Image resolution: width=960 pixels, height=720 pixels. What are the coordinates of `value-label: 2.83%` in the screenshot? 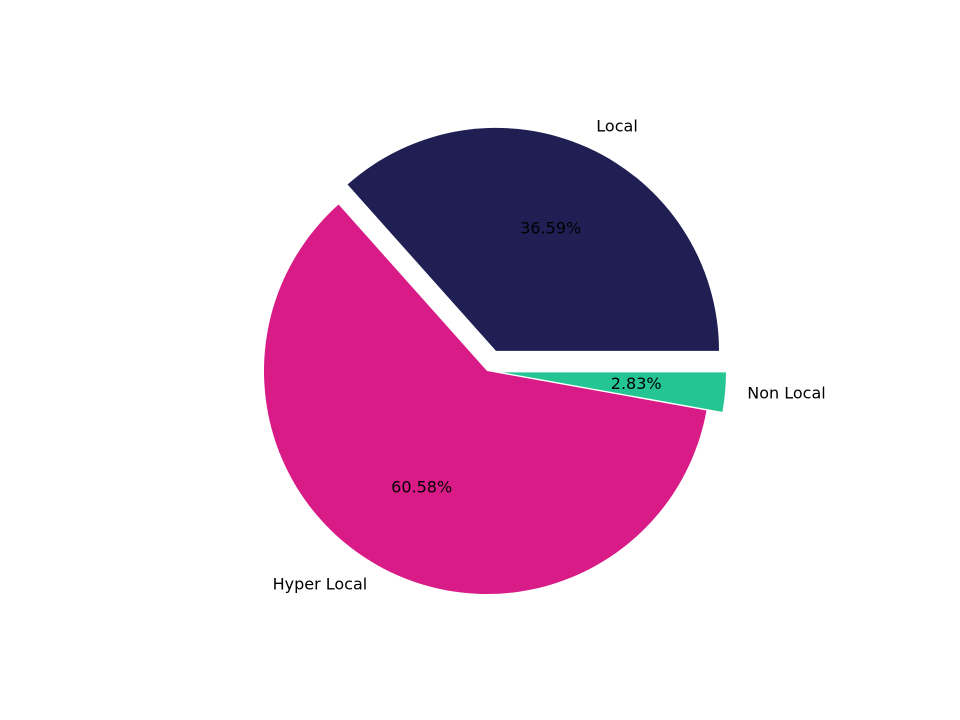 It's located at (636, 383).